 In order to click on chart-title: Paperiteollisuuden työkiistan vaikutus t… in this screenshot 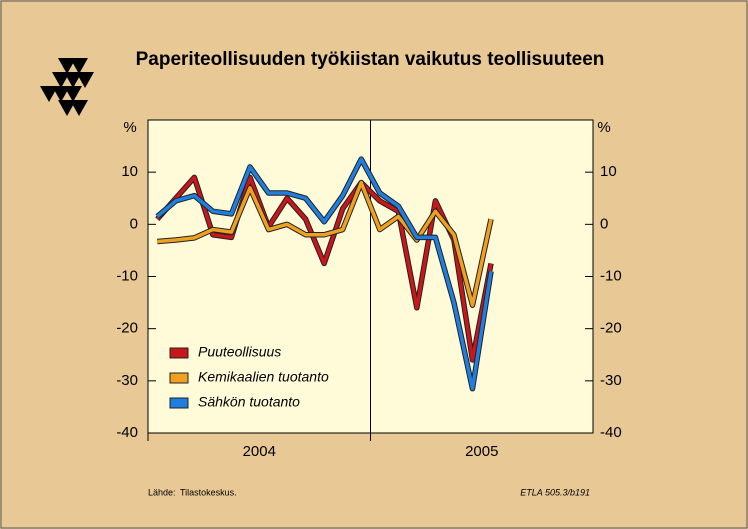, I will do `click(370, 59)`.